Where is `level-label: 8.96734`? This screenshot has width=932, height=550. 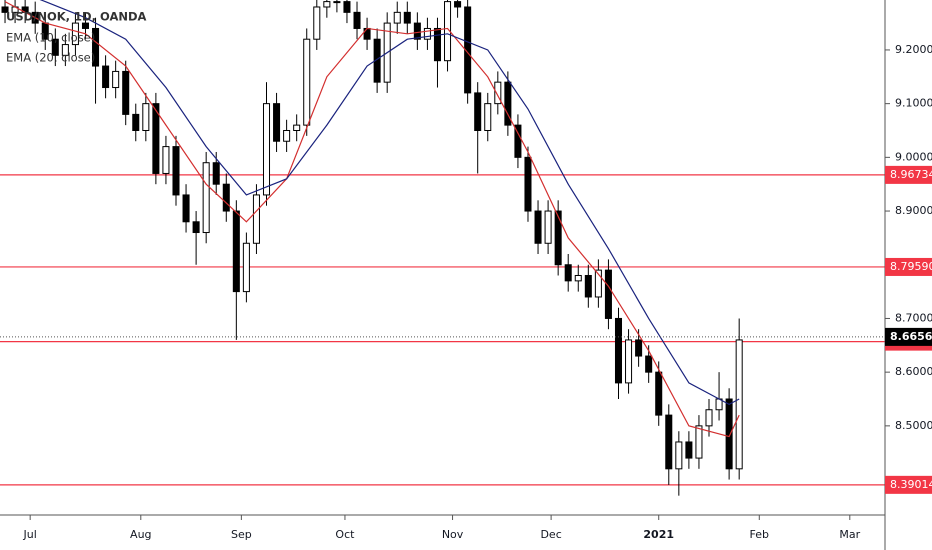
level-label: 8.96734 is located at coordinates (911, 174).